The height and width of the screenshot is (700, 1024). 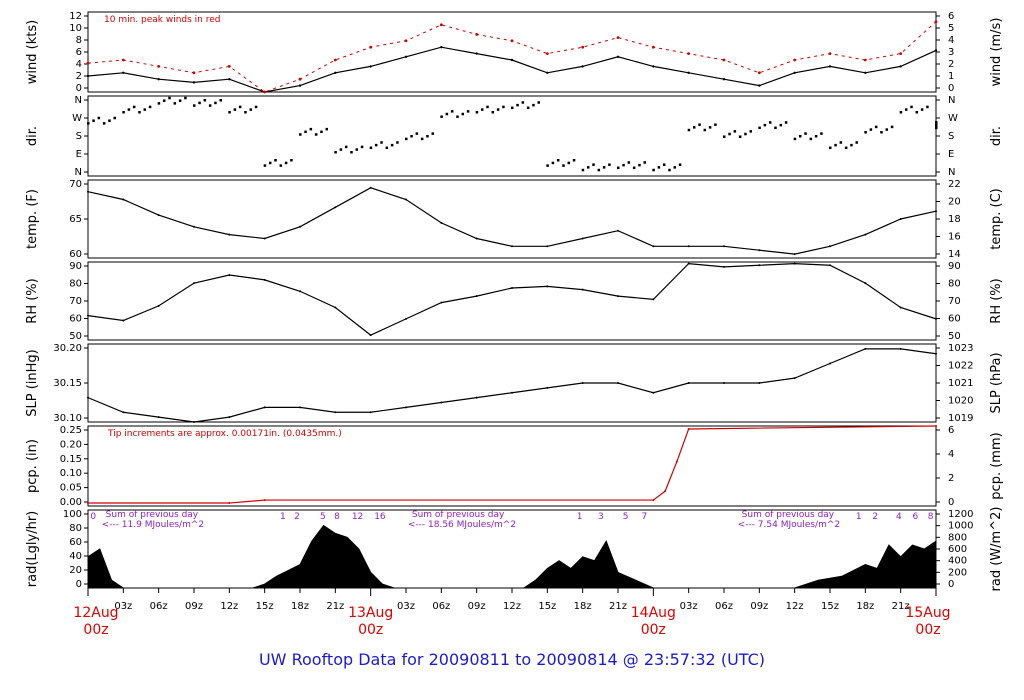 I want to click on y-tick-label-right: 6, so click(x=951, y=430).